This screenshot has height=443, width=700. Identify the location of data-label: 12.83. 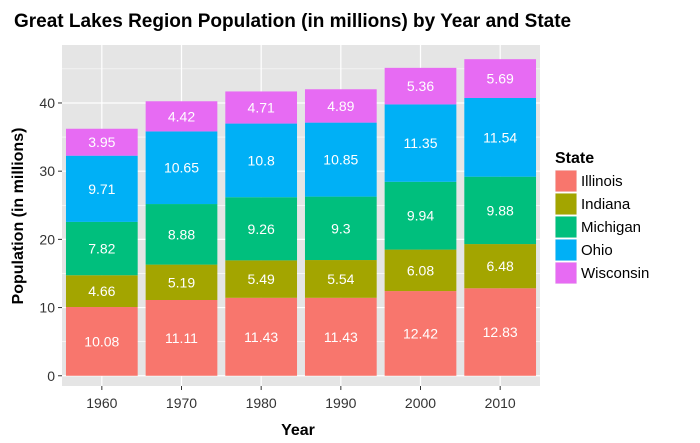
(500, 332).